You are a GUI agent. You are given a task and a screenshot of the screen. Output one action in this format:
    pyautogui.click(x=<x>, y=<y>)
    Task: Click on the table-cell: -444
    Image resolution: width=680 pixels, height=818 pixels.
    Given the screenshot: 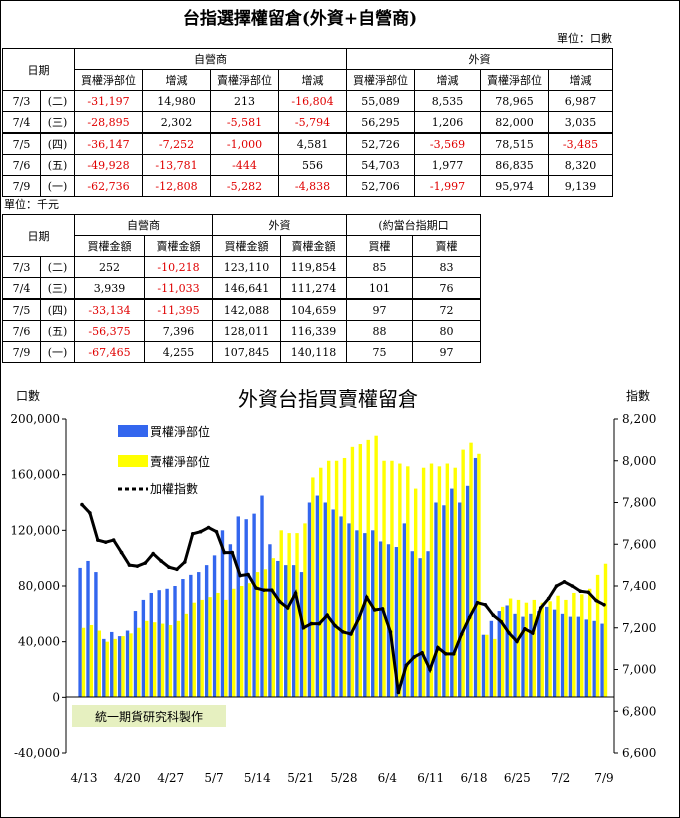 What is the action you would take?
    pyautogui.click(x=244, y=165)
    